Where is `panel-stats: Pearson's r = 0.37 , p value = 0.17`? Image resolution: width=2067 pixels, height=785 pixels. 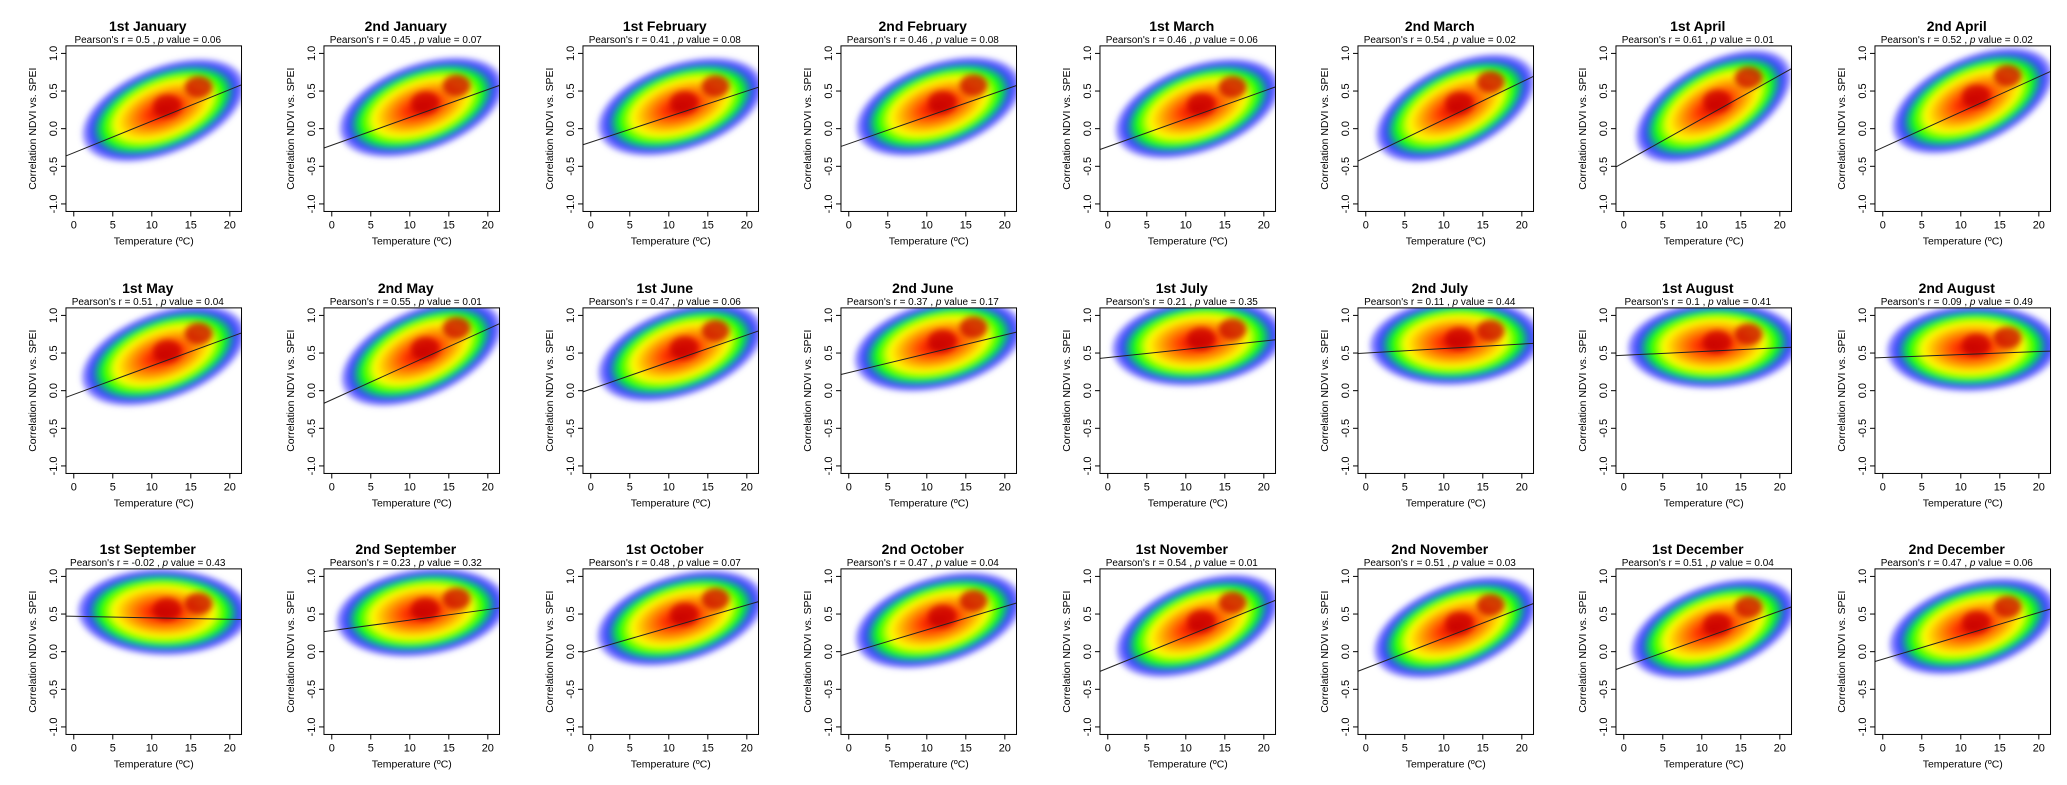 panel-stats: Pearson's r = 0.37 , p value = 0.17 is located at coordinates (923, 302).